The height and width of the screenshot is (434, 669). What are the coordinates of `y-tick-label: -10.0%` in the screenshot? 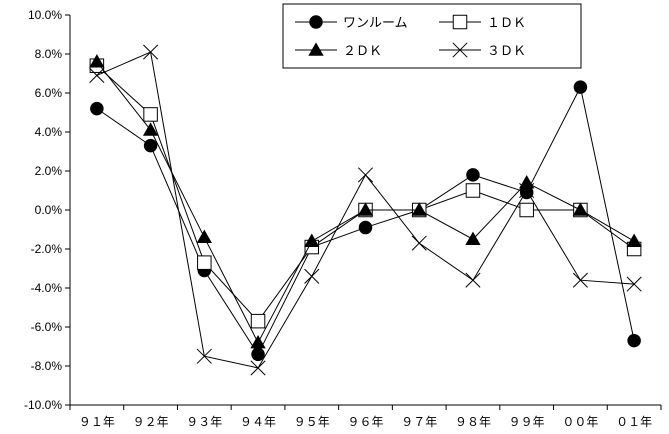 It's located at (43, 405).